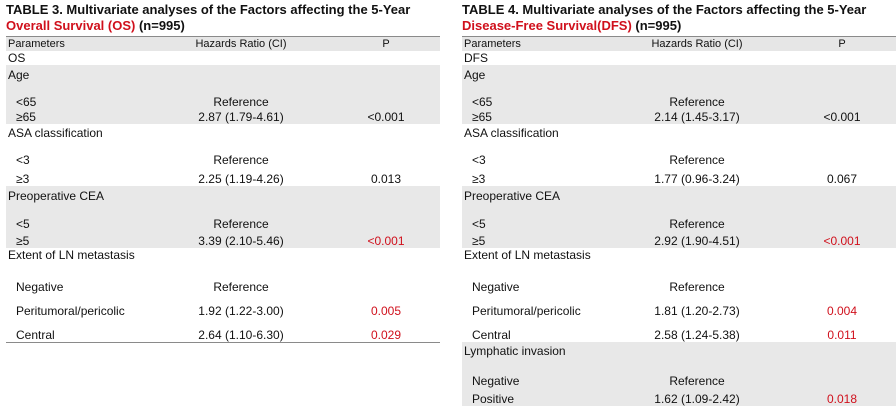 The width and height of the screenshot is (896, 410). Describe the element at coordinates (697, 117) in the screenshot. I see `hazards-ratio-cell: 2.14 (1.45-3.17)` at that location.